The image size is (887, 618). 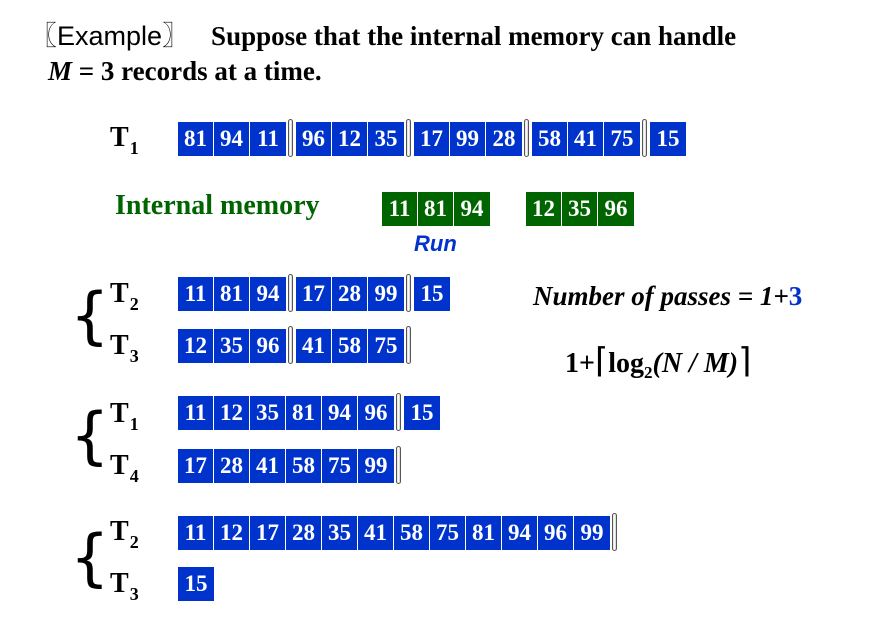 What do you see at coordinates (544, 209) in the screenshot?
I see `memory-cell: 12` at bounding box center [544, 209].